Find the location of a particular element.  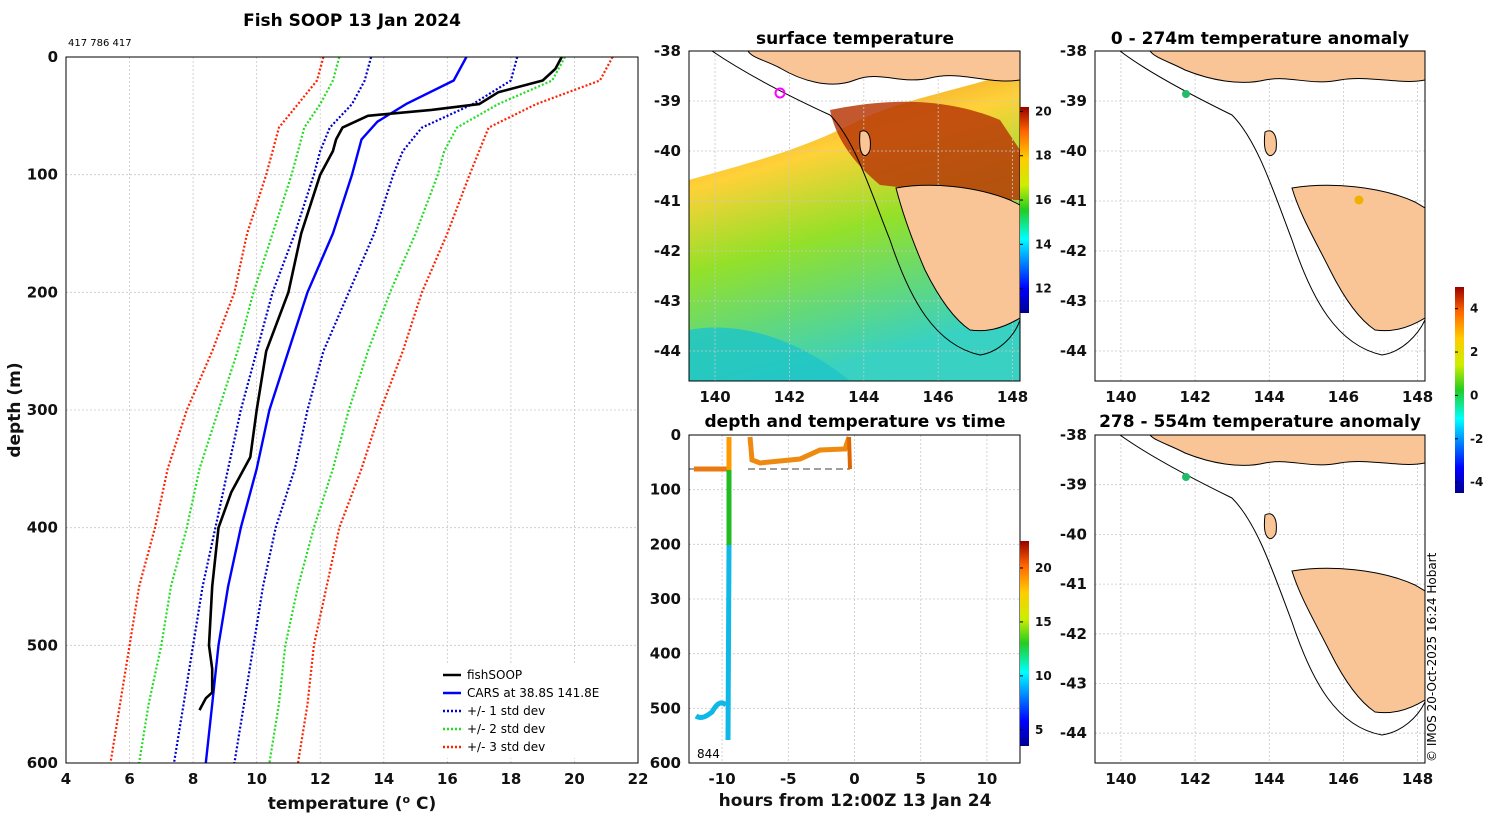

sst-ytick-label: -42 is located at coordinates (667, 251).